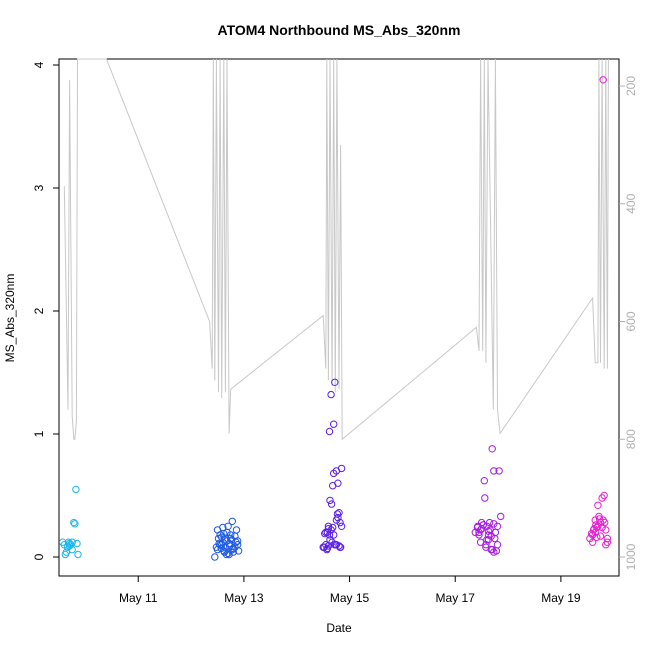 The image size is (650, 650). I want to click on right-tick-label: 800, so click(631, 439).